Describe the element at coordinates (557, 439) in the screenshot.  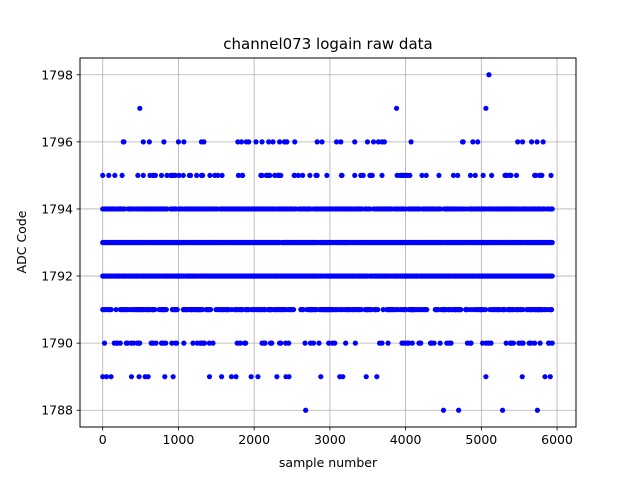
I see `x-tick-label: 6000` at that location.